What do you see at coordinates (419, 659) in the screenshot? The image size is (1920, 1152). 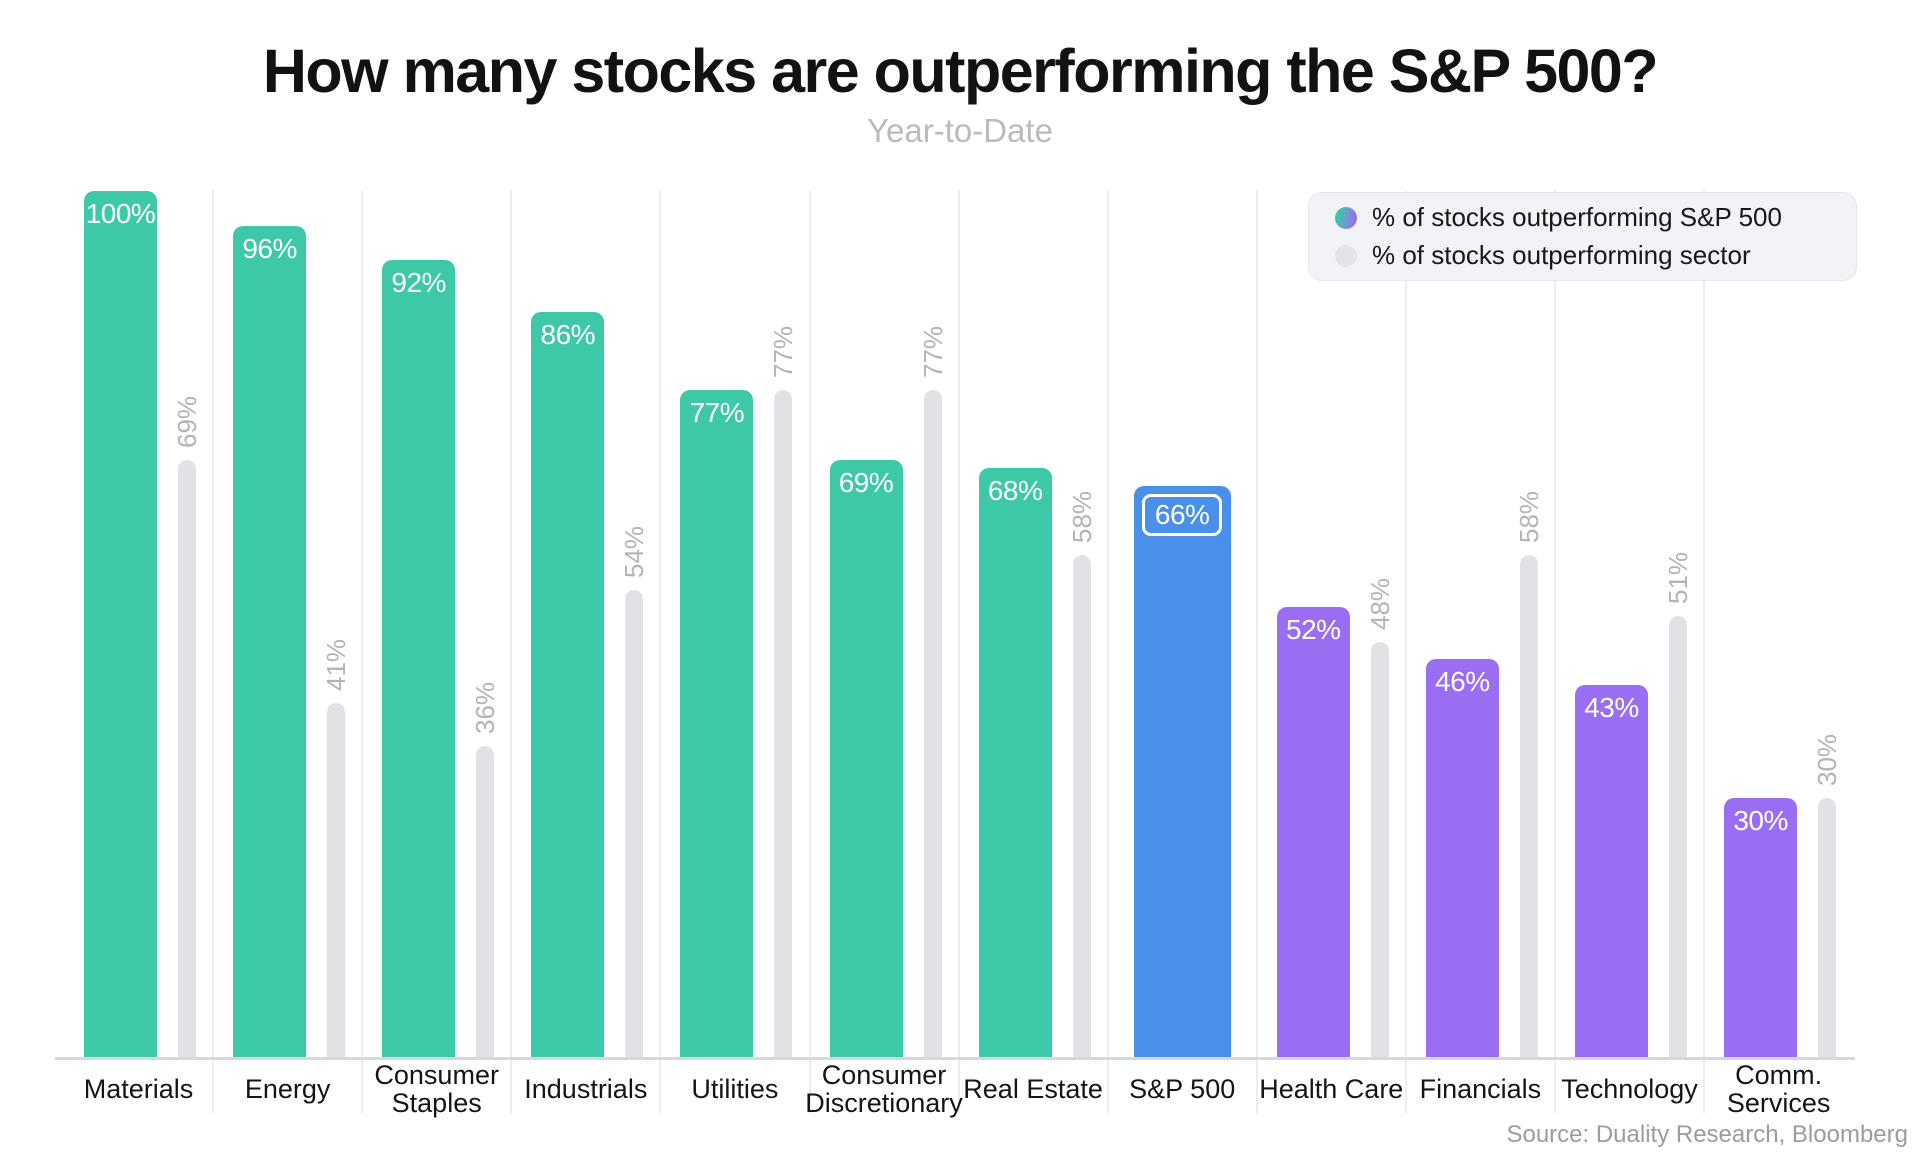 I see `bar-consumer-staples-main: 92%` at bounding box center [419, 659].